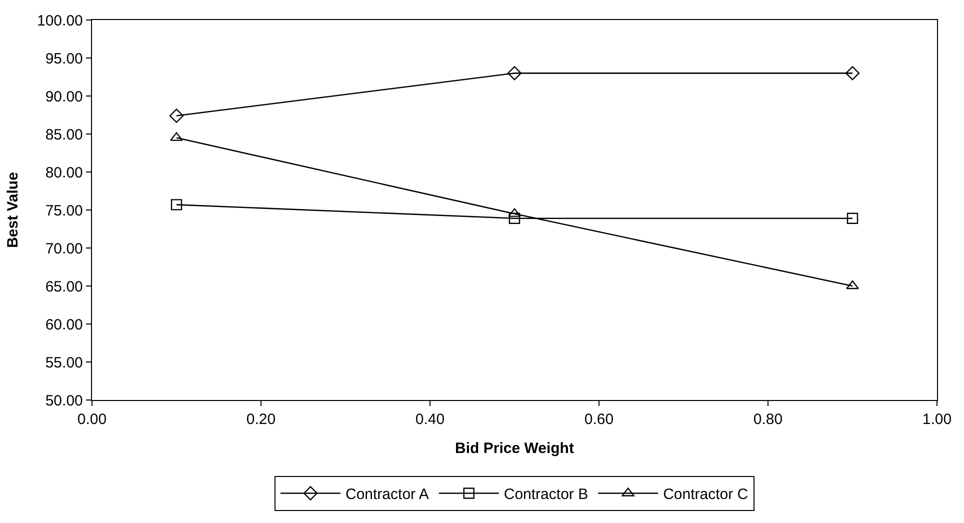 This screenshot has width=964, height=523. What do you see at coordinates (64, 173) in the screenshot?
I see `y-tick-label: 80.00` at bounding box center [64, 173].